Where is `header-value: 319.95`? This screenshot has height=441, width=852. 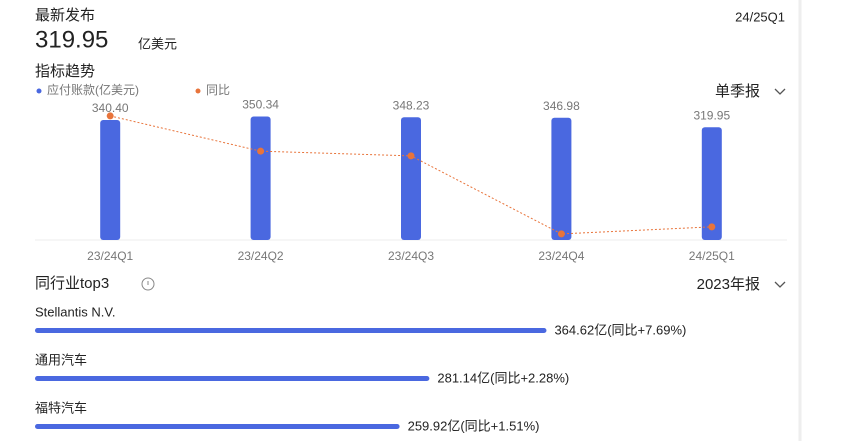
header-value: 319.95 is located at coordinates (71, 39).